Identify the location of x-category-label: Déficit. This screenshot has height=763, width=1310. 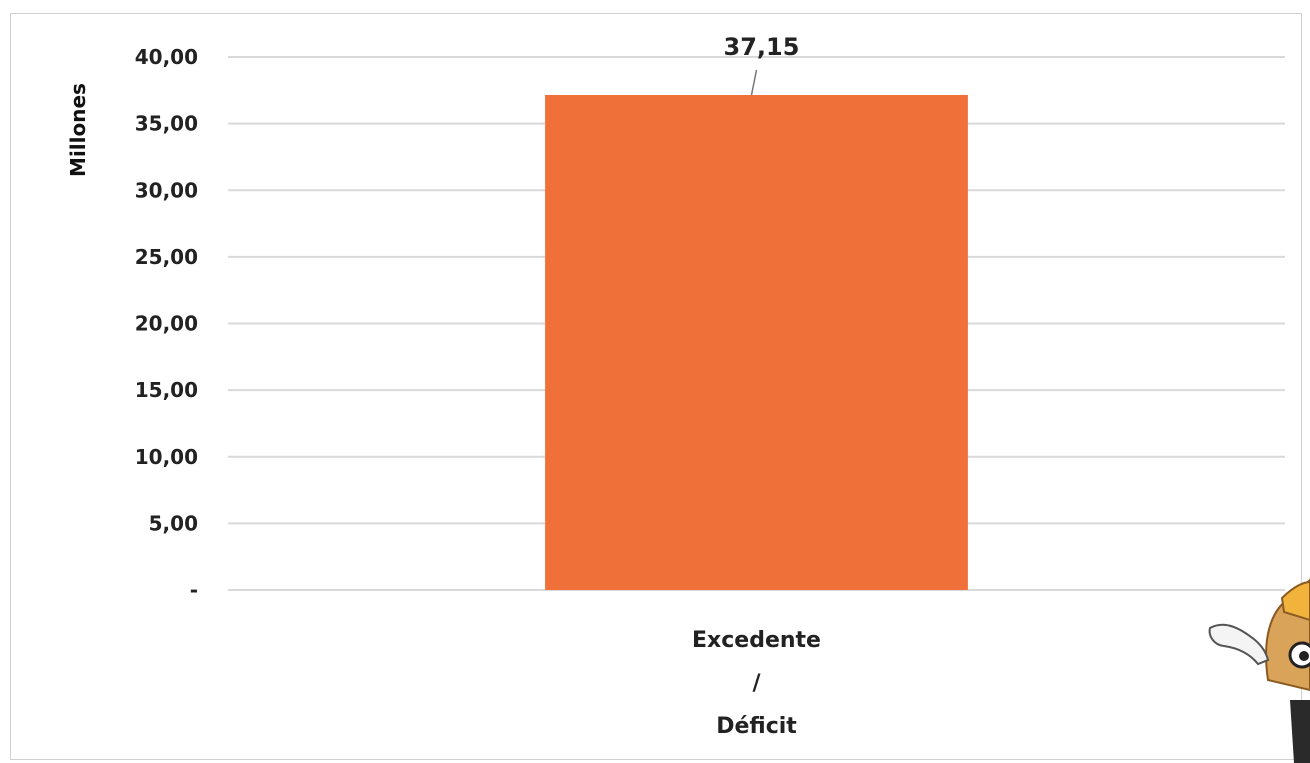
(756, 726).